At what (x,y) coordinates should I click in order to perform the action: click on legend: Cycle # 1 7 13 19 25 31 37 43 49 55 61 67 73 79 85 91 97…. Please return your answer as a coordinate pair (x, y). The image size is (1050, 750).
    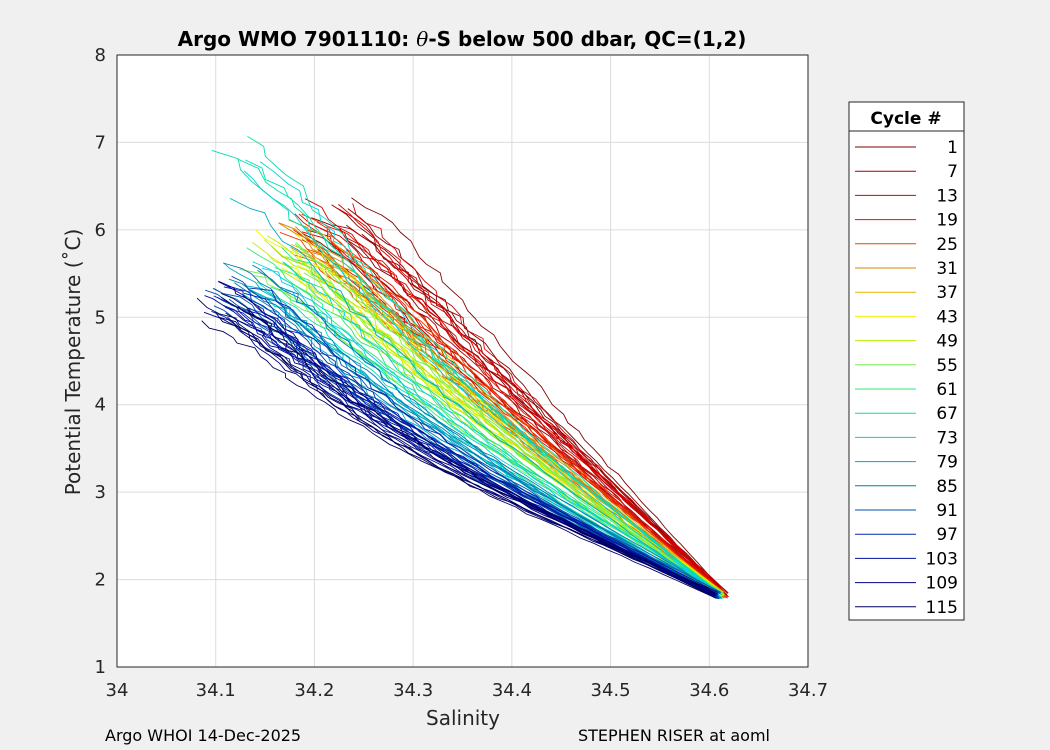
    Looking at the image, I should click on (906, 361).